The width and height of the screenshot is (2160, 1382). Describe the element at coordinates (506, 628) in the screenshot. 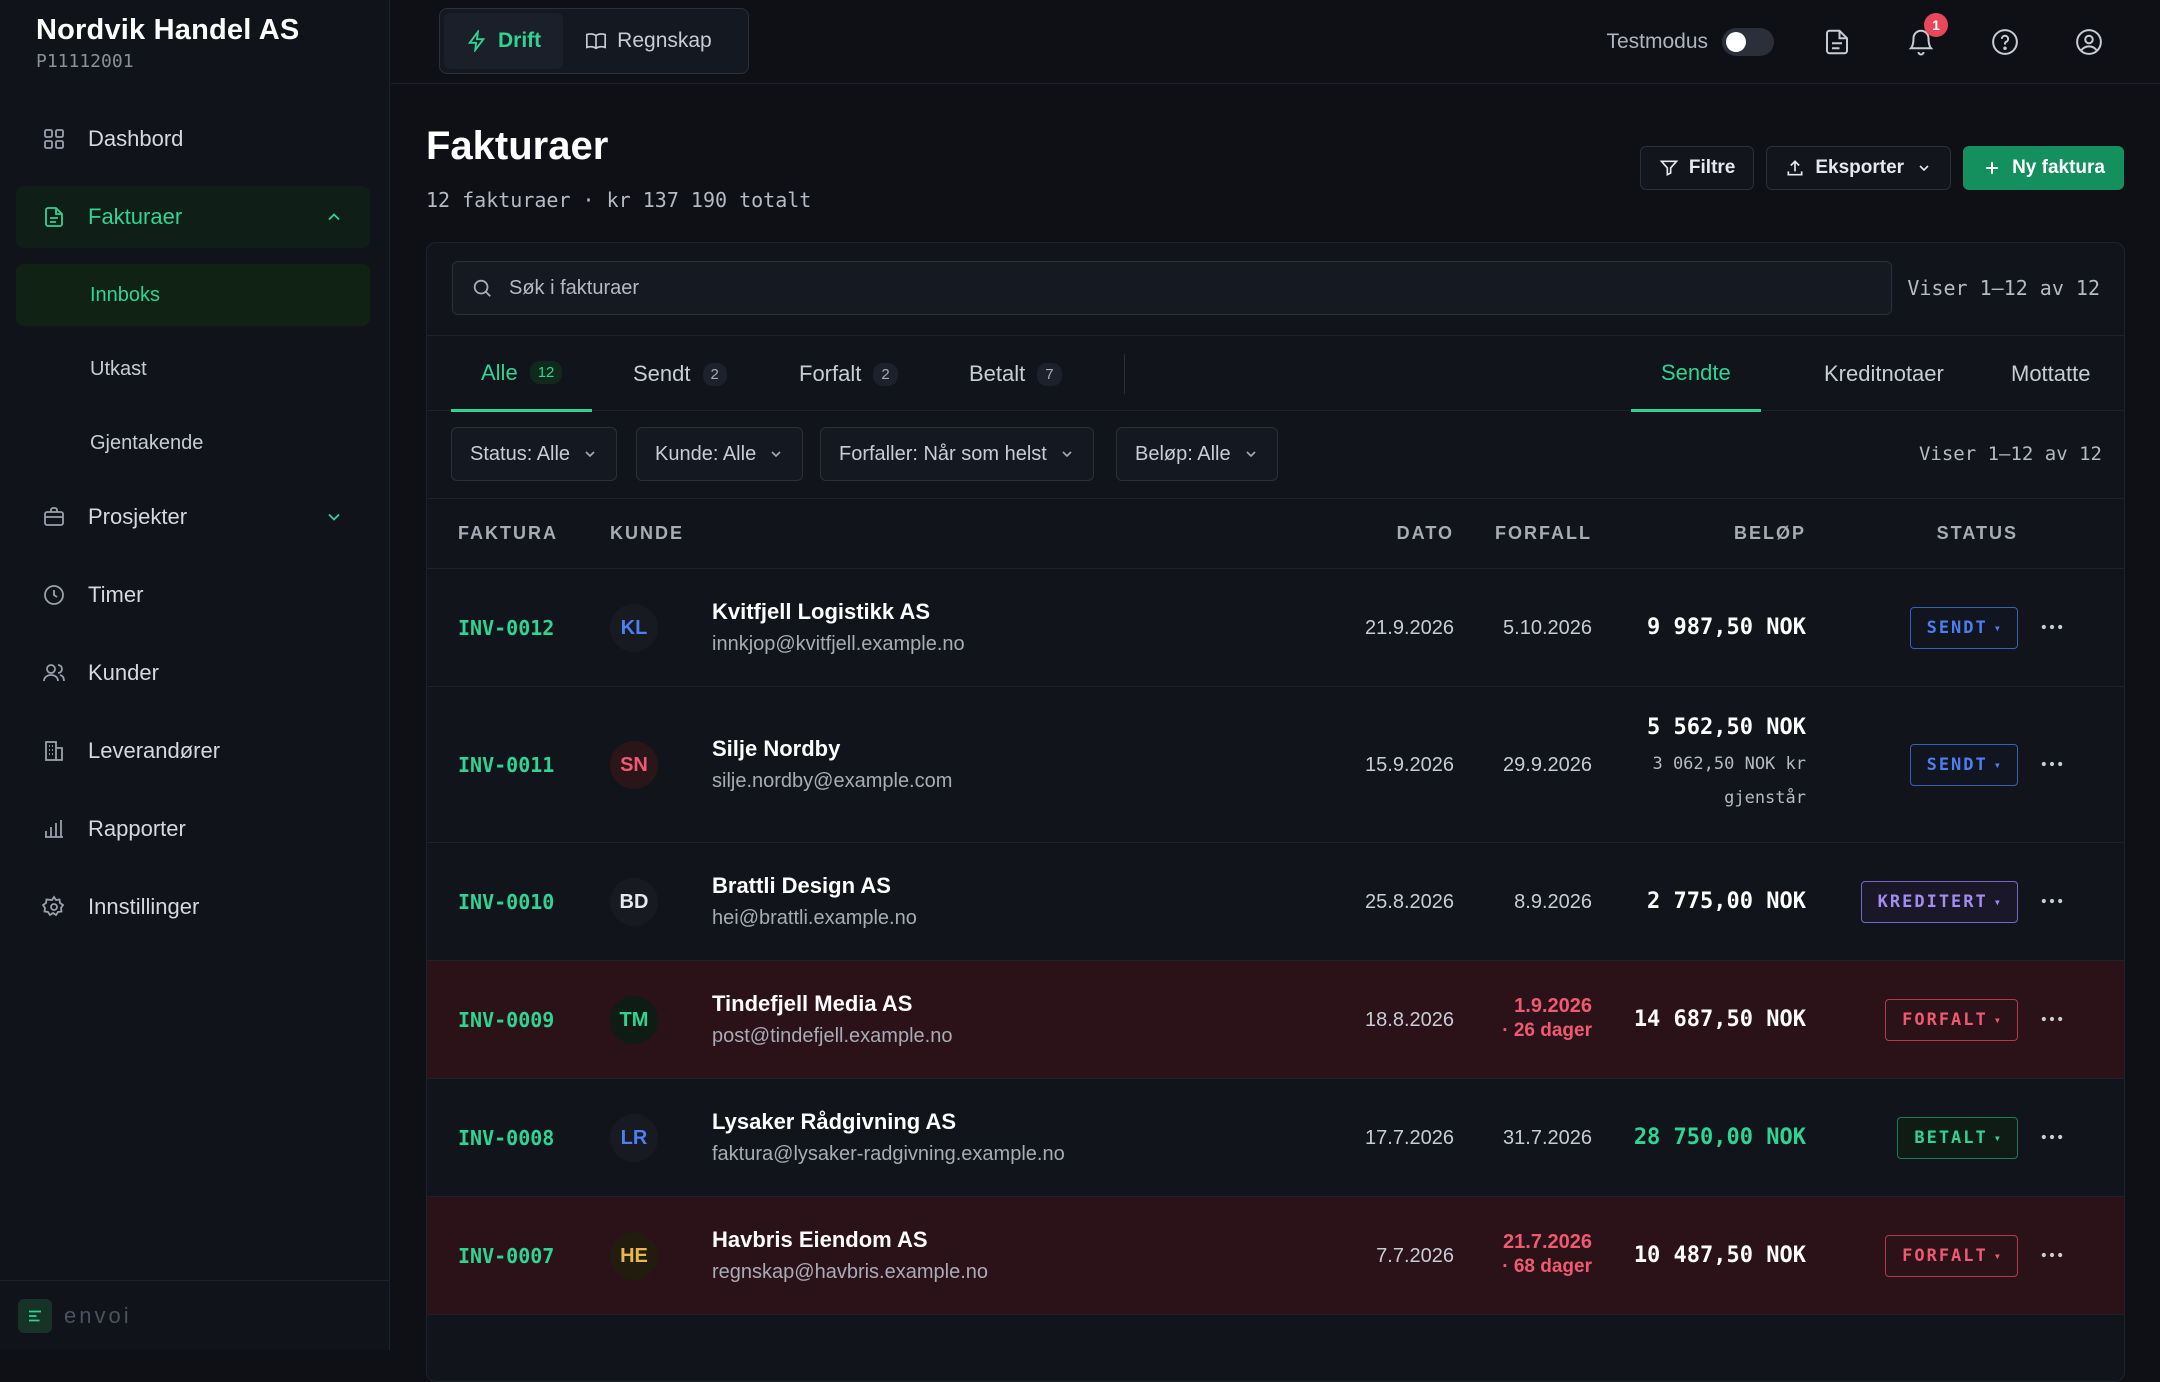

I see `invoice-number: INV-0012` at that location.